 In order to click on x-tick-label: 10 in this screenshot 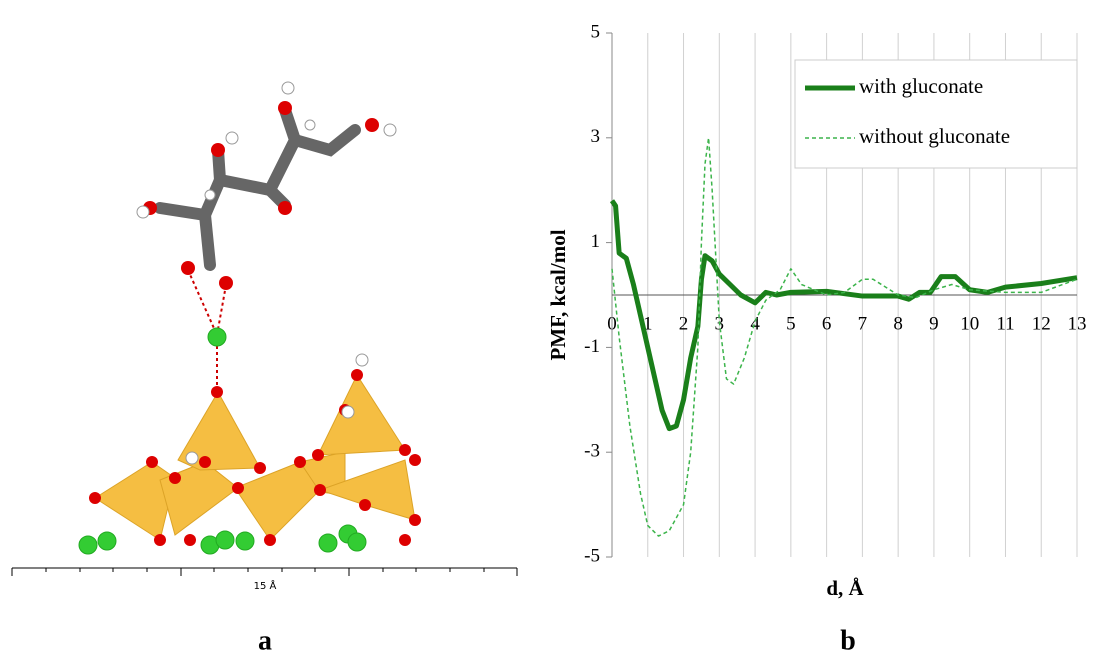, I will do `click(969, 323)`.